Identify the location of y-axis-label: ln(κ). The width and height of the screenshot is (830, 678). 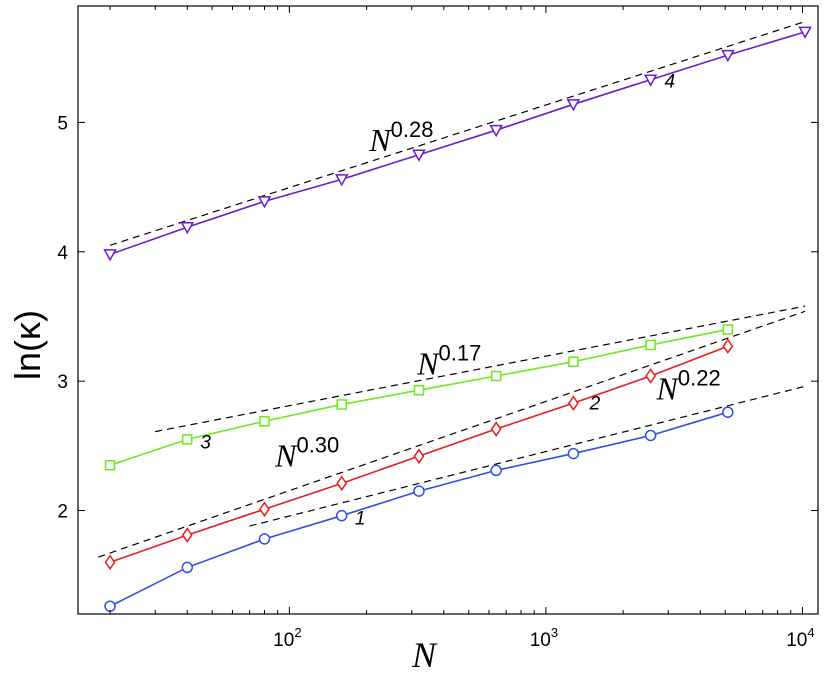
(27, 345).